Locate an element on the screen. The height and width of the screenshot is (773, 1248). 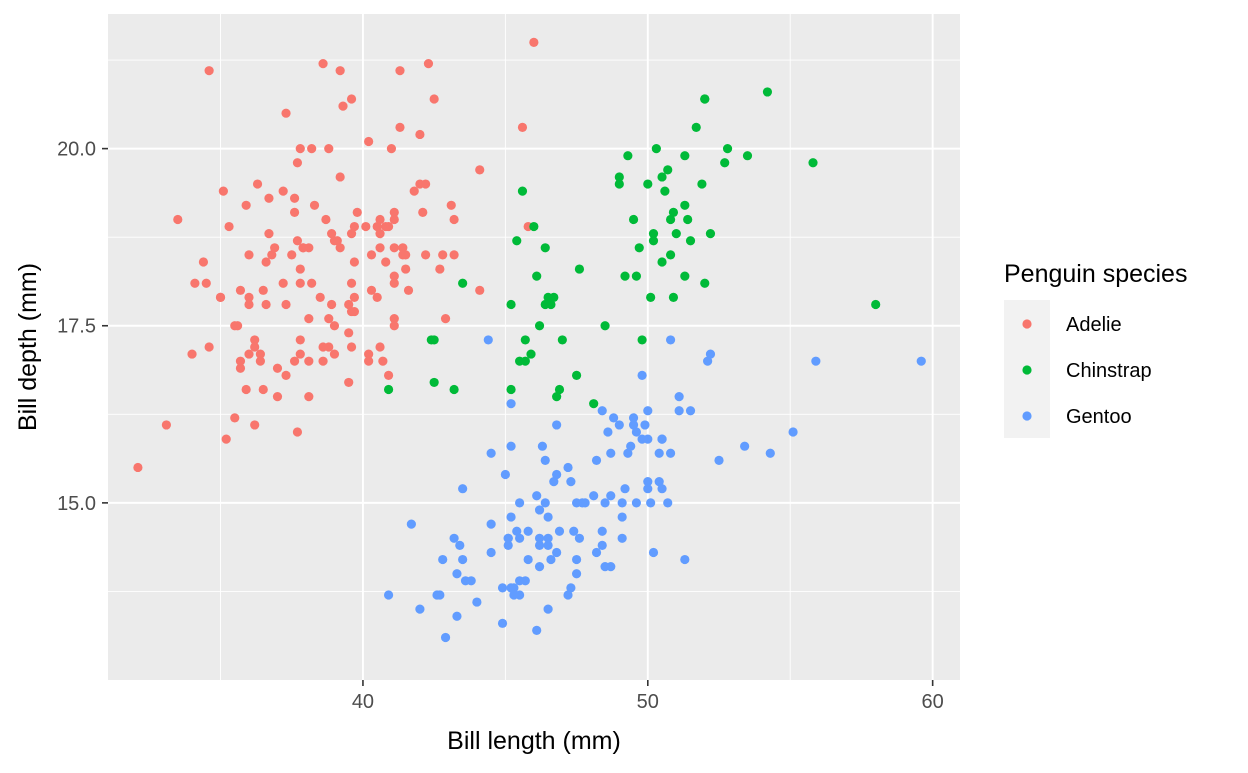
legend-items: Adelie Chinstrap Gentoo is located at coordinates (1087, 371).